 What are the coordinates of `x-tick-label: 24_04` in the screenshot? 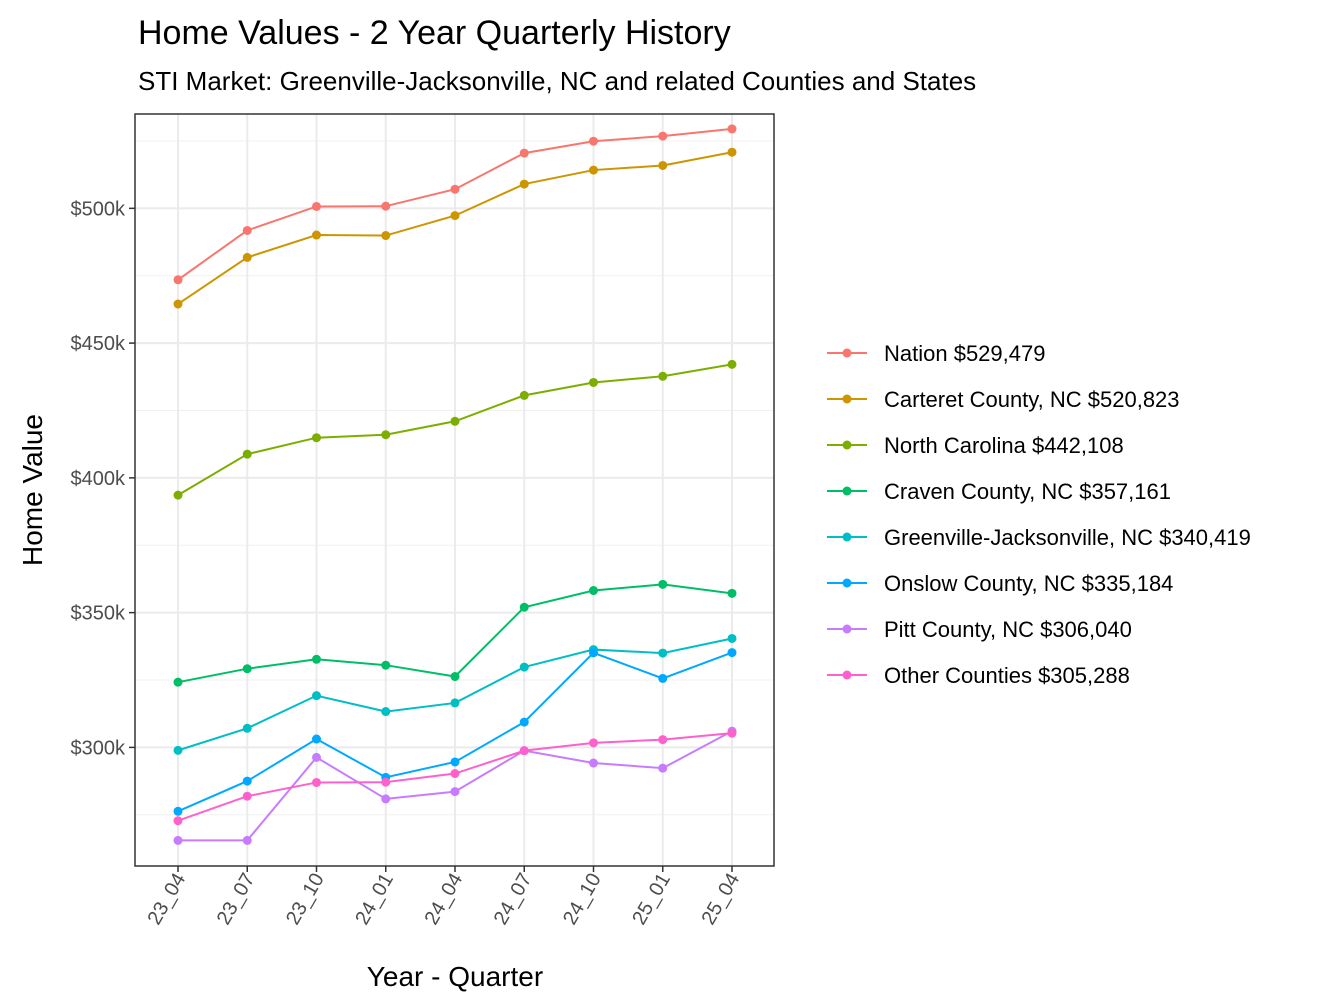 It's located at (443, 899).